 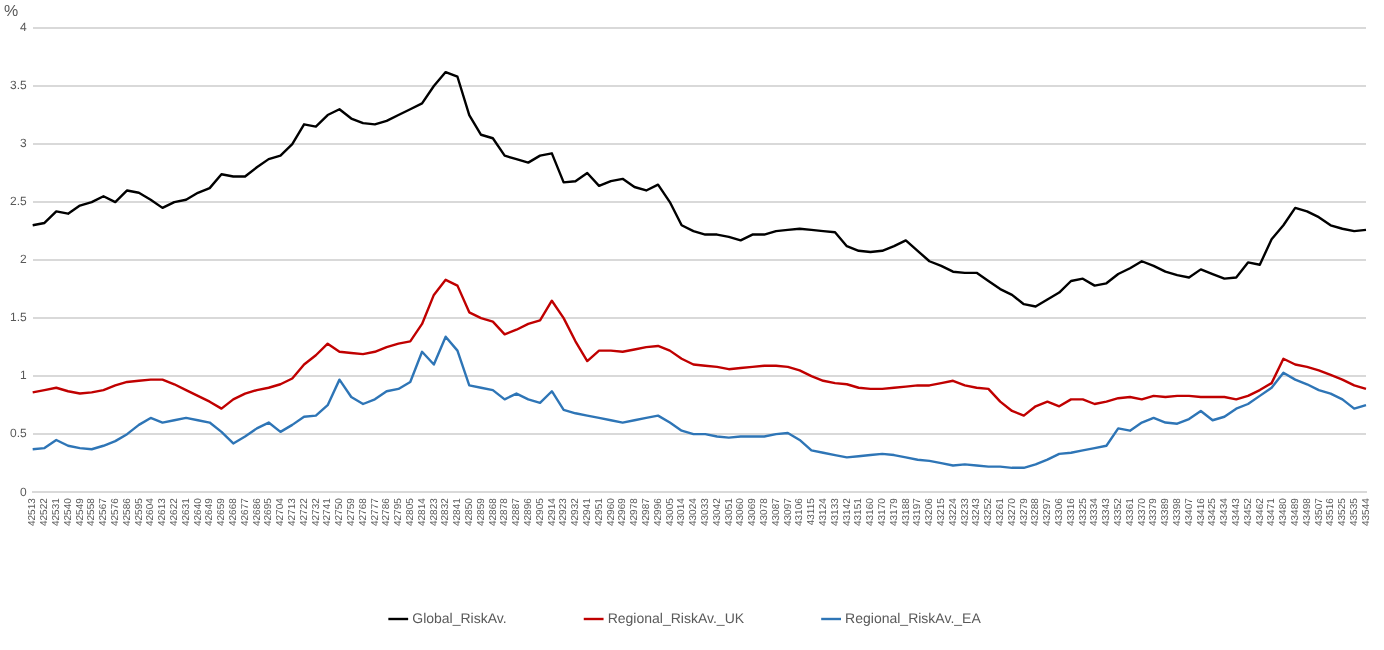 What do you see at coordinates (11, 11) in the screenshot?
I see `y-axis-title: %` at bounding box center [11, 11].